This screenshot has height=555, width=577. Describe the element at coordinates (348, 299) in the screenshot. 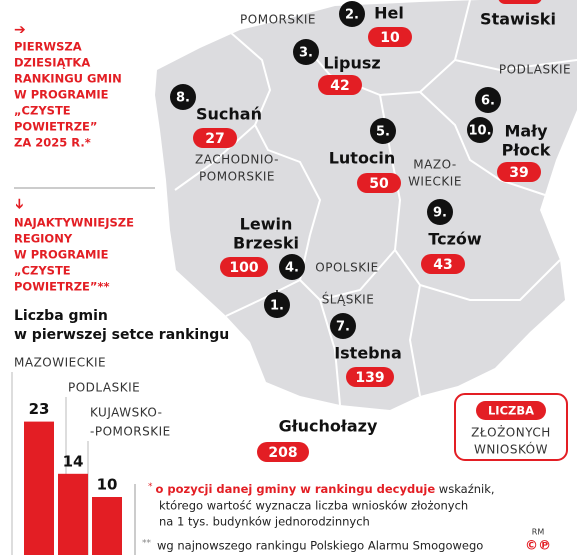

I see `region-label: ŚLĄSKIE` at that location.